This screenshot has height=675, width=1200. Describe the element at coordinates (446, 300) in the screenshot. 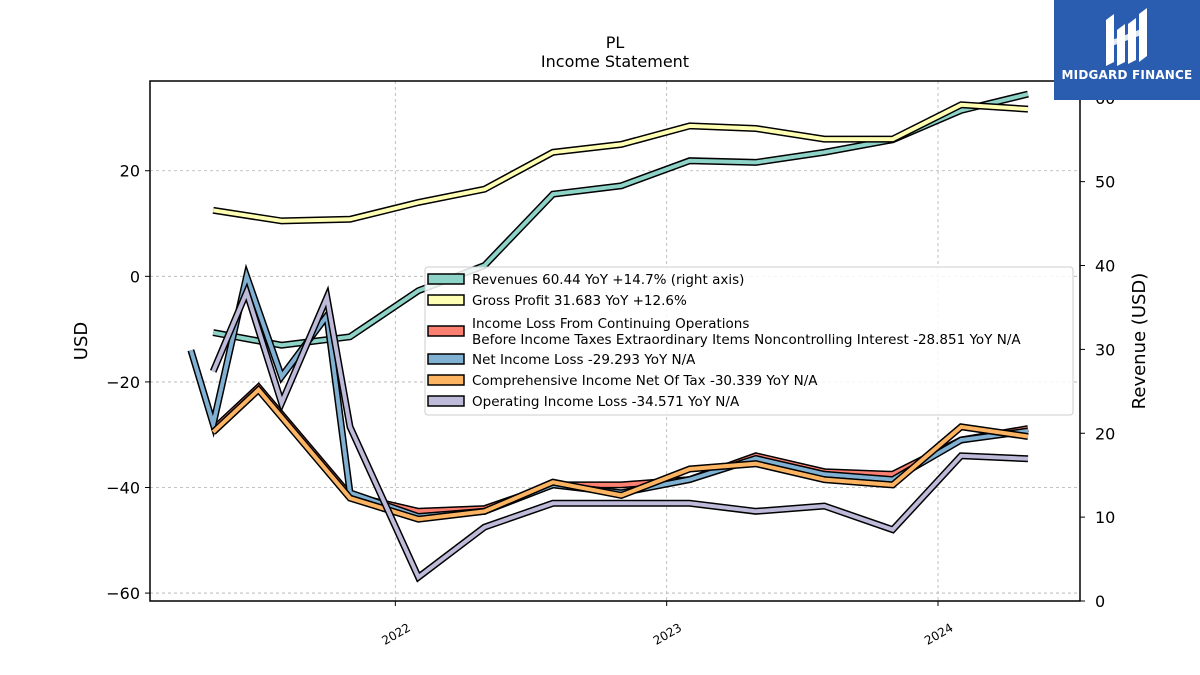

I see `legend-swatch-gross-profit` at that location.